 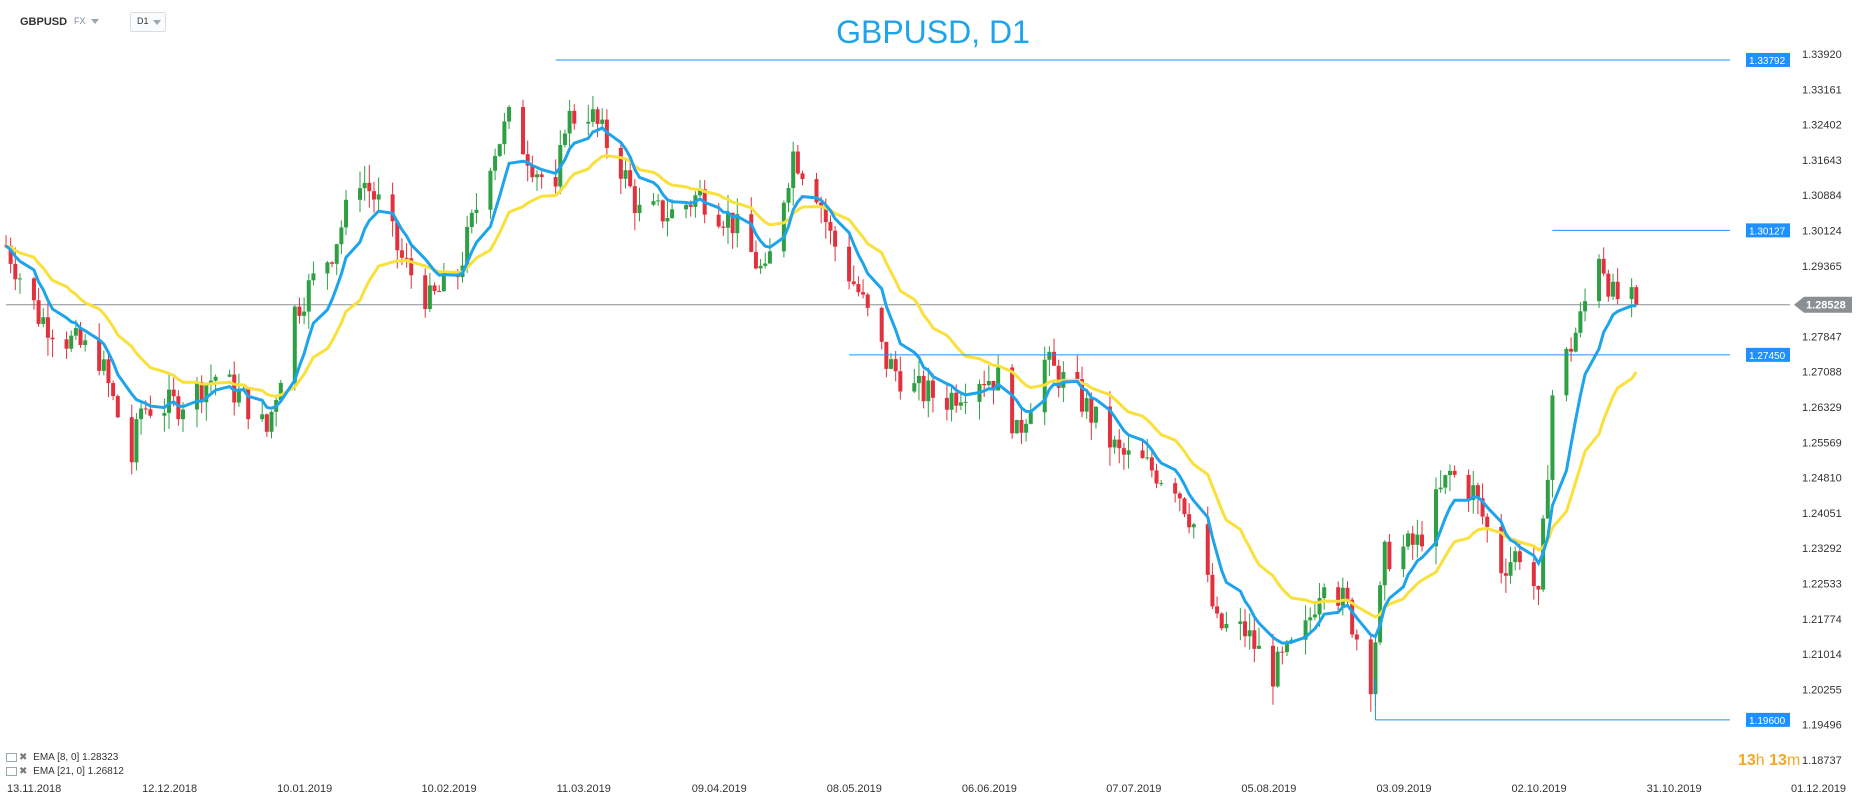 I want to click on timer-hours-unit: h, so click(x=1760, y=760).